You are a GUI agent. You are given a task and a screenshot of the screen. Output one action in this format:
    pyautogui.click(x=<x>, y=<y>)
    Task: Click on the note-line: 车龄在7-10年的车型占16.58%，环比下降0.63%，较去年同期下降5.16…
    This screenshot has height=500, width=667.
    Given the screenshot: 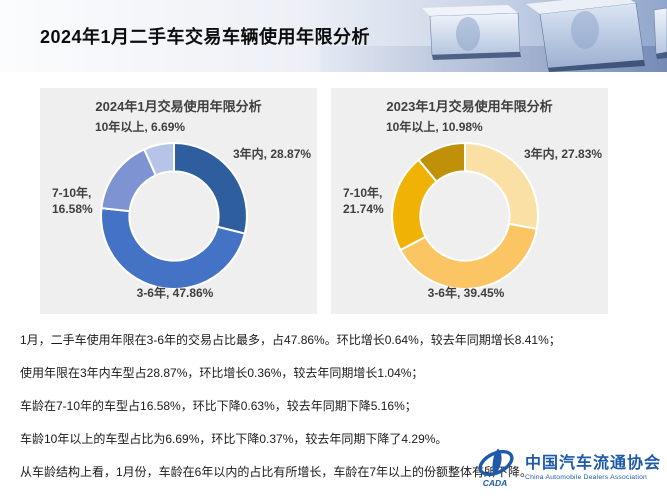 What is the action you would take?
    pyautogui.click(x=218, y=406)
    